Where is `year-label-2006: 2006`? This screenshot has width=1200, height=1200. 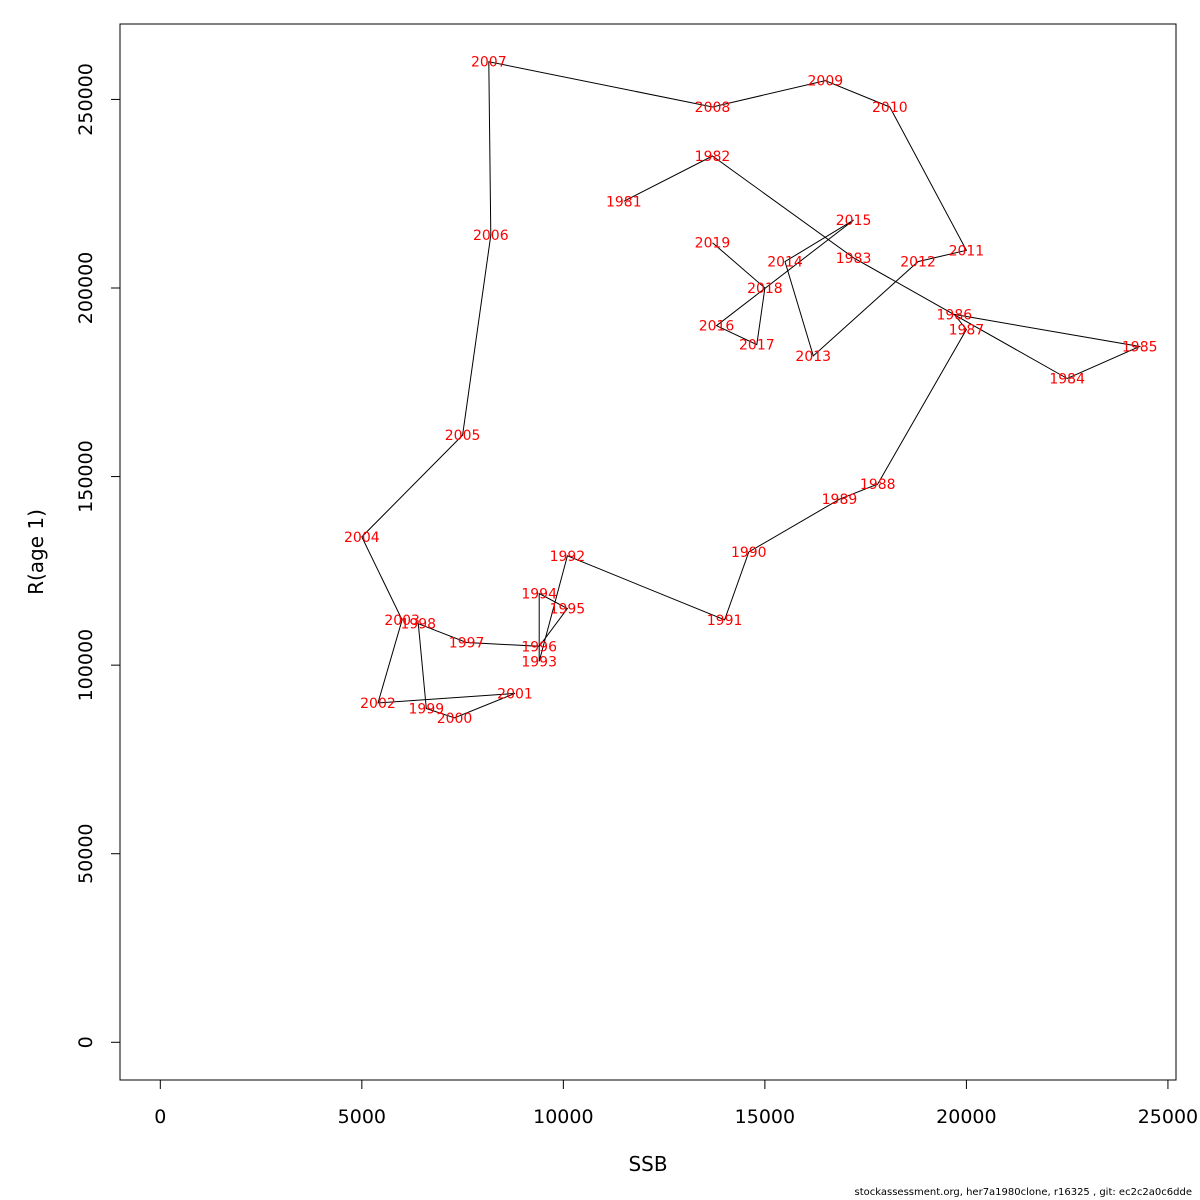 year-label-2006: 2006 is located at coordinates (491, 236).